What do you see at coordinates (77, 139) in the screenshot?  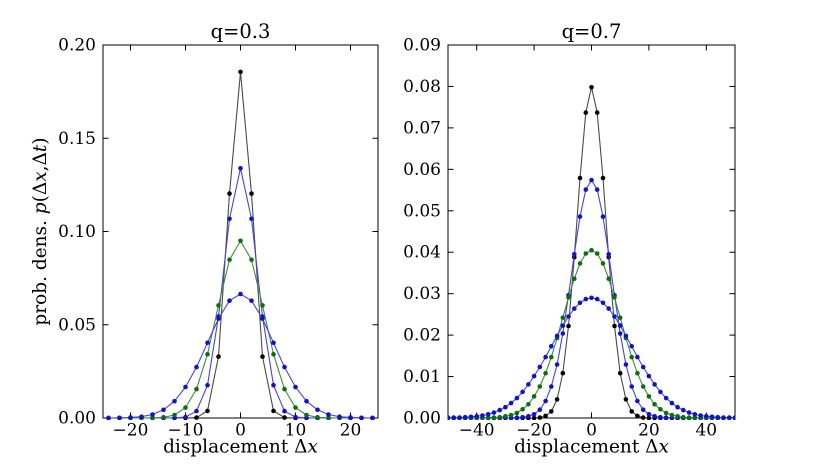 I see `y-tick-label: 0.15` at bounding box center [77, 139].